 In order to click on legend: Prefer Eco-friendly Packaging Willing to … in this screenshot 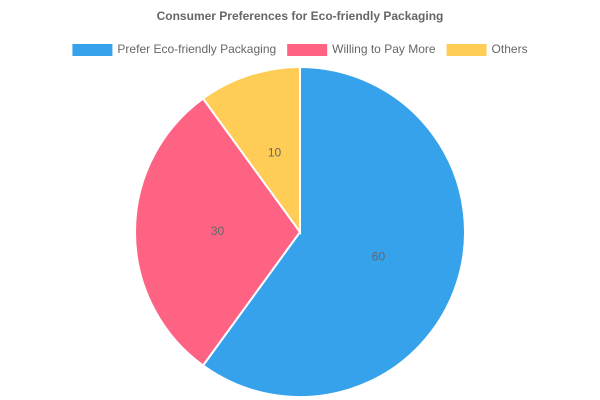, I will do `click(300, 49)`.